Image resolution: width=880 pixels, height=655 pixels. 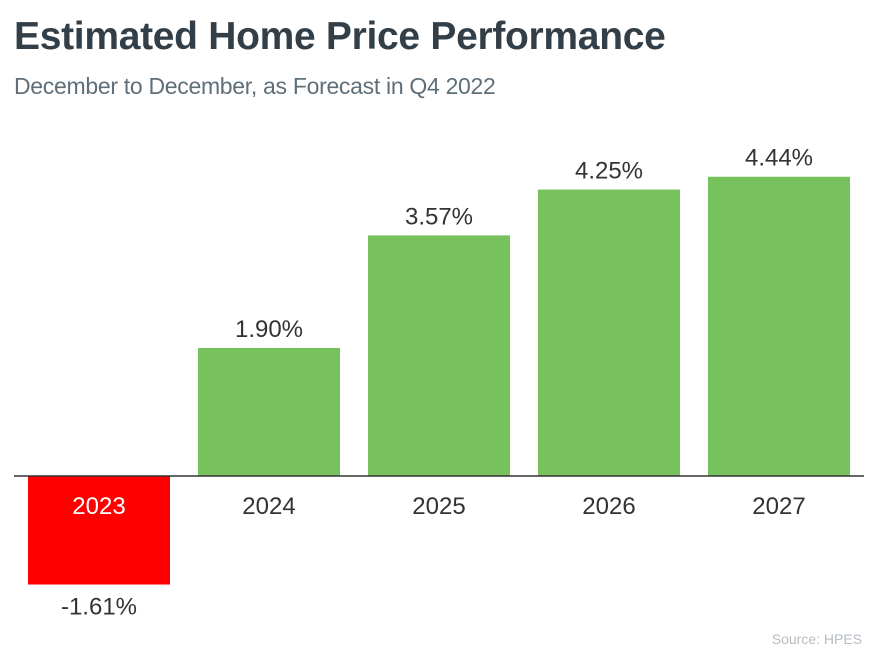 What do you see at coordinates (438, 506) in the screenshot?
I see `category-label-2025: 2025` at bounding box center [438, 506].